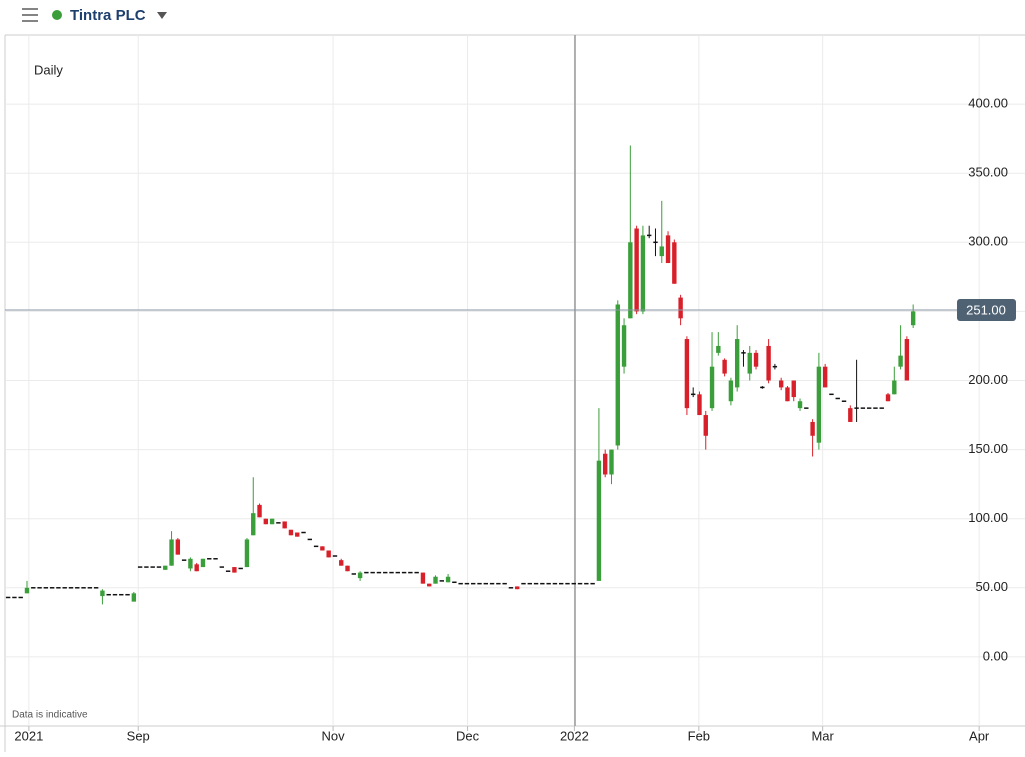  I want to click on x-tick-label: Apr, so click(979, 735).